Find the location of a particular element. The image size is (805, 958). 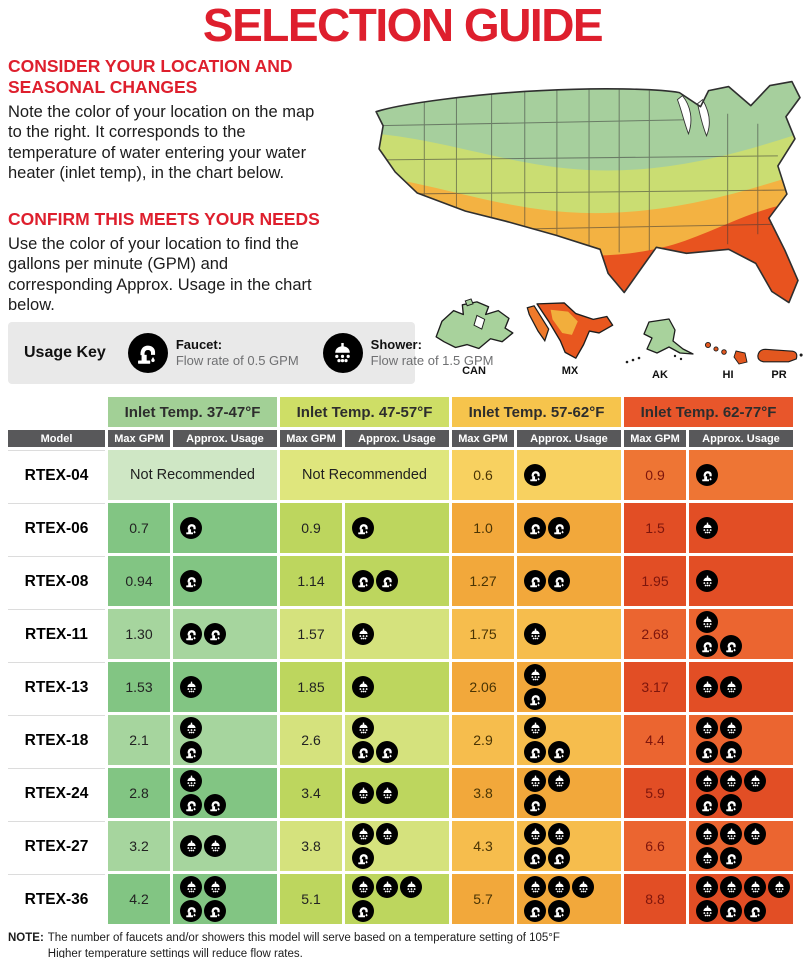

approx-usage-header-2: Approx. Usage is located at coordinates (397, 438).